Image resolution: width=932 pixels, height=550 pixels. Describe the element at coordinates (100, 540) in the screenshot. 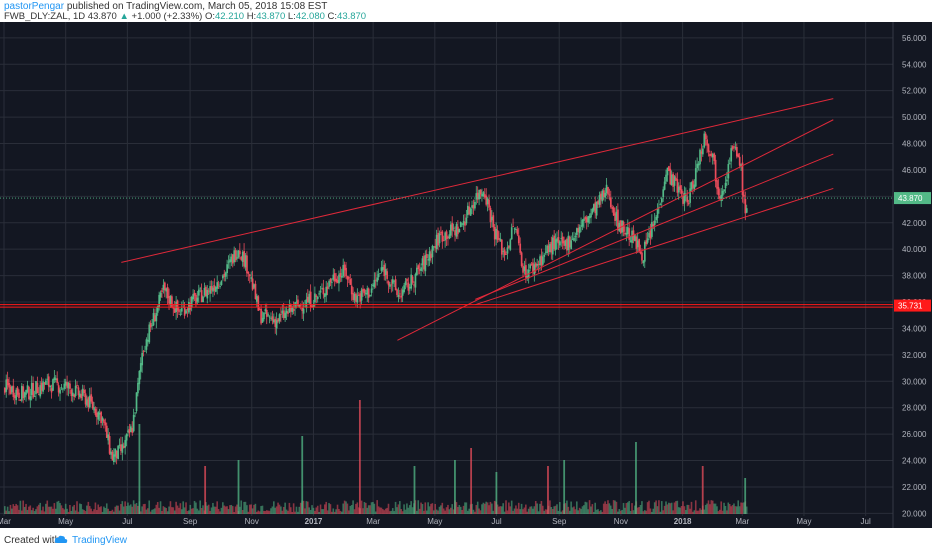

I see `tradingview-brand: TradingView` at that location.